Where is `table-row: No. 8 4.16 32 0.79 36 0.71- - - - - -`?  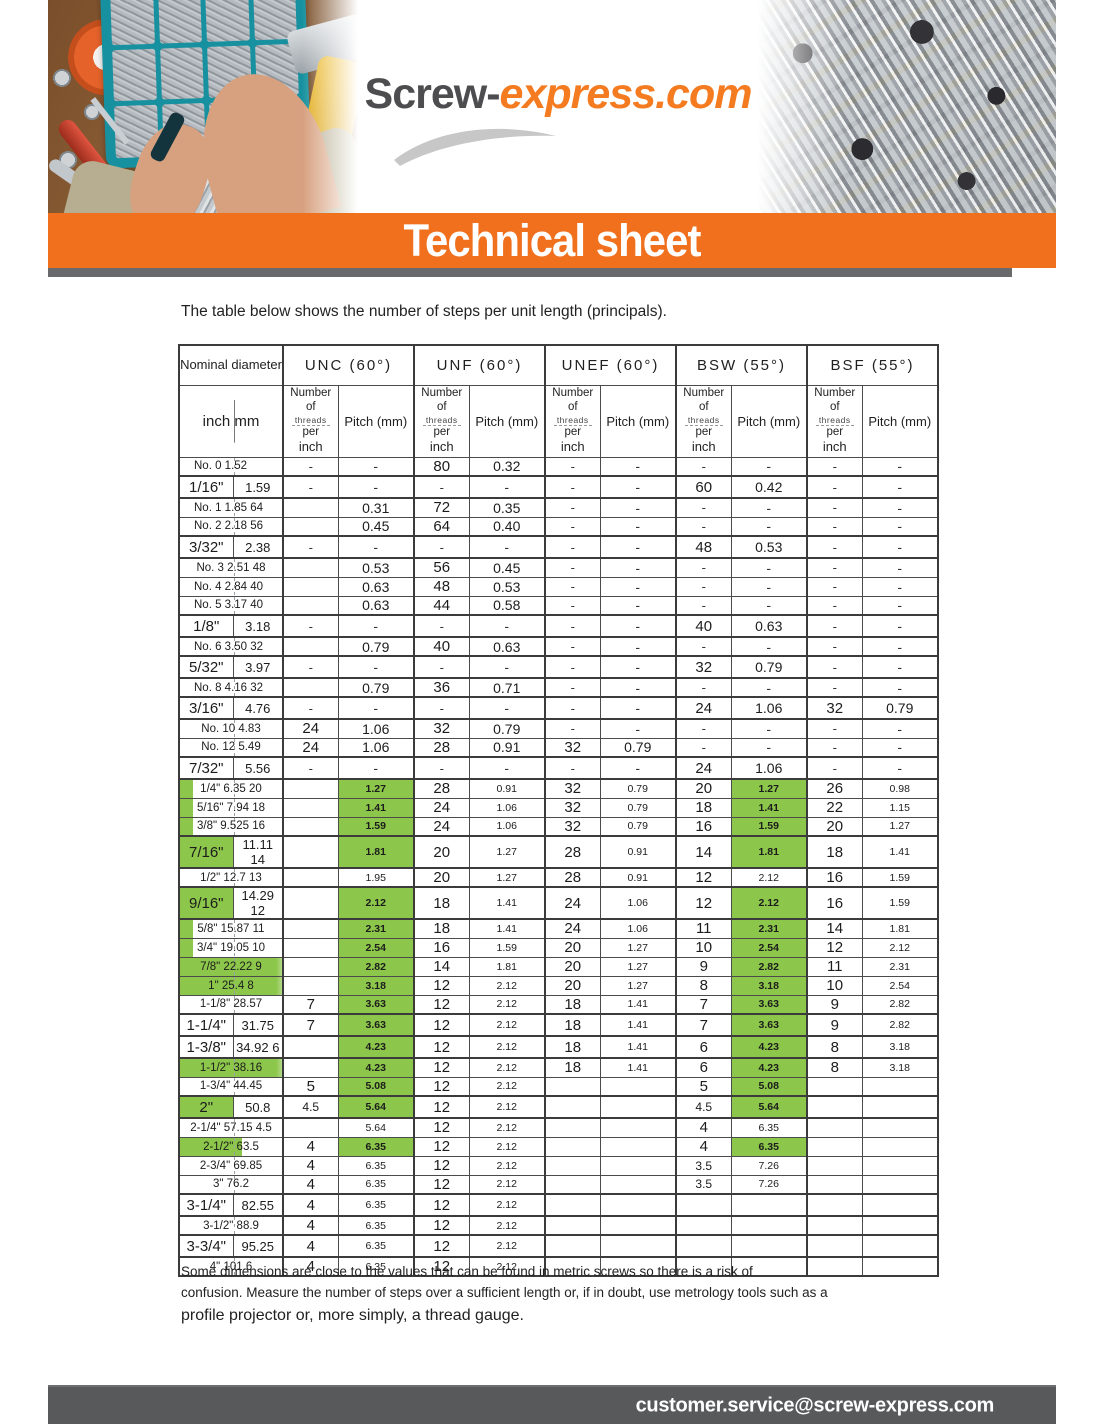
table-row: No. 8 4.16 32 0.79 36 0.71- - - - - - is located at coordinates (558, 687).